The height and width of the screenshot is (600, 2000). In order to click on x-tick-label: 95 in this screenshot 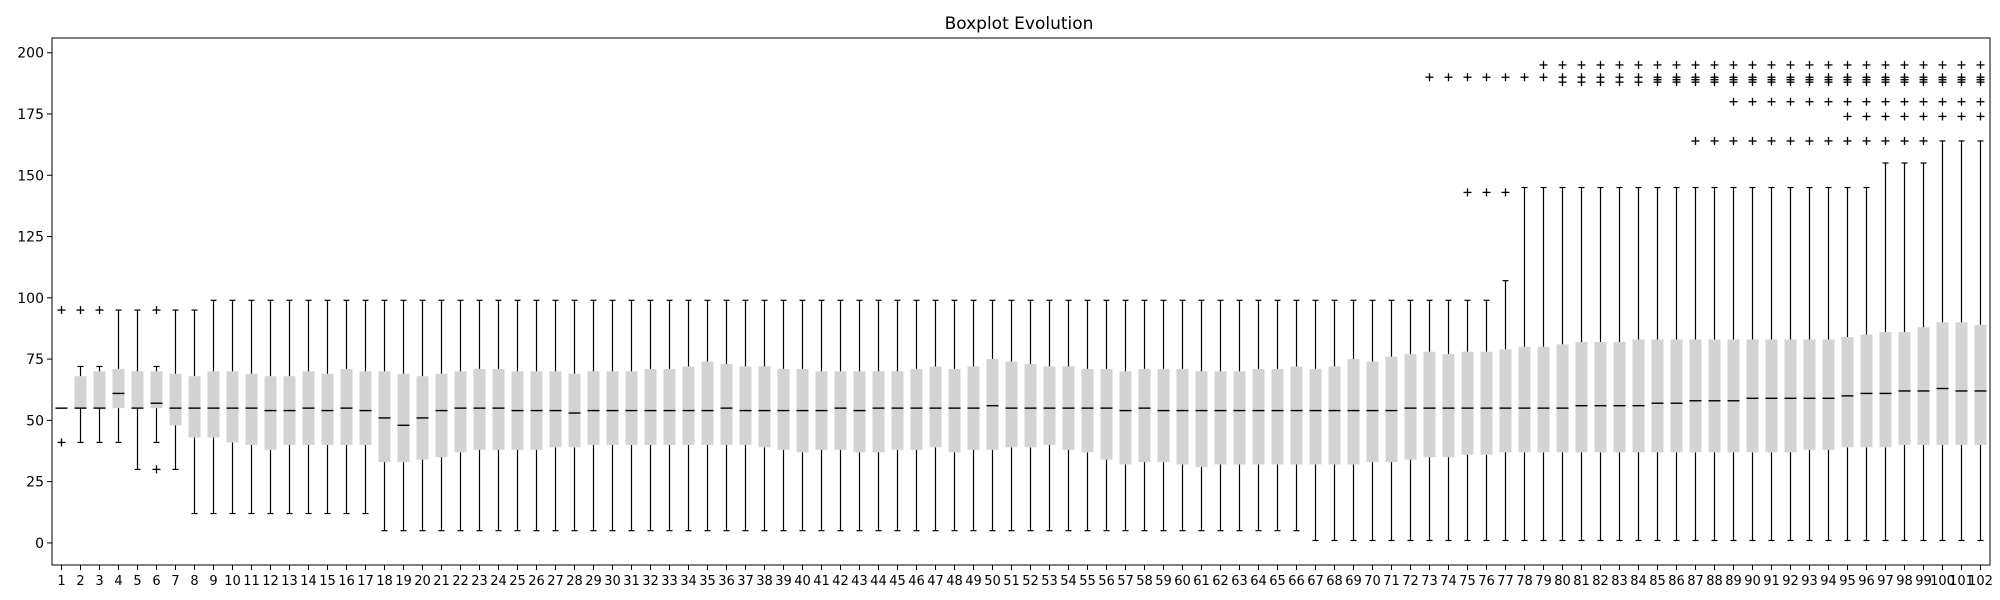, I will do `click(1847, 581)`.